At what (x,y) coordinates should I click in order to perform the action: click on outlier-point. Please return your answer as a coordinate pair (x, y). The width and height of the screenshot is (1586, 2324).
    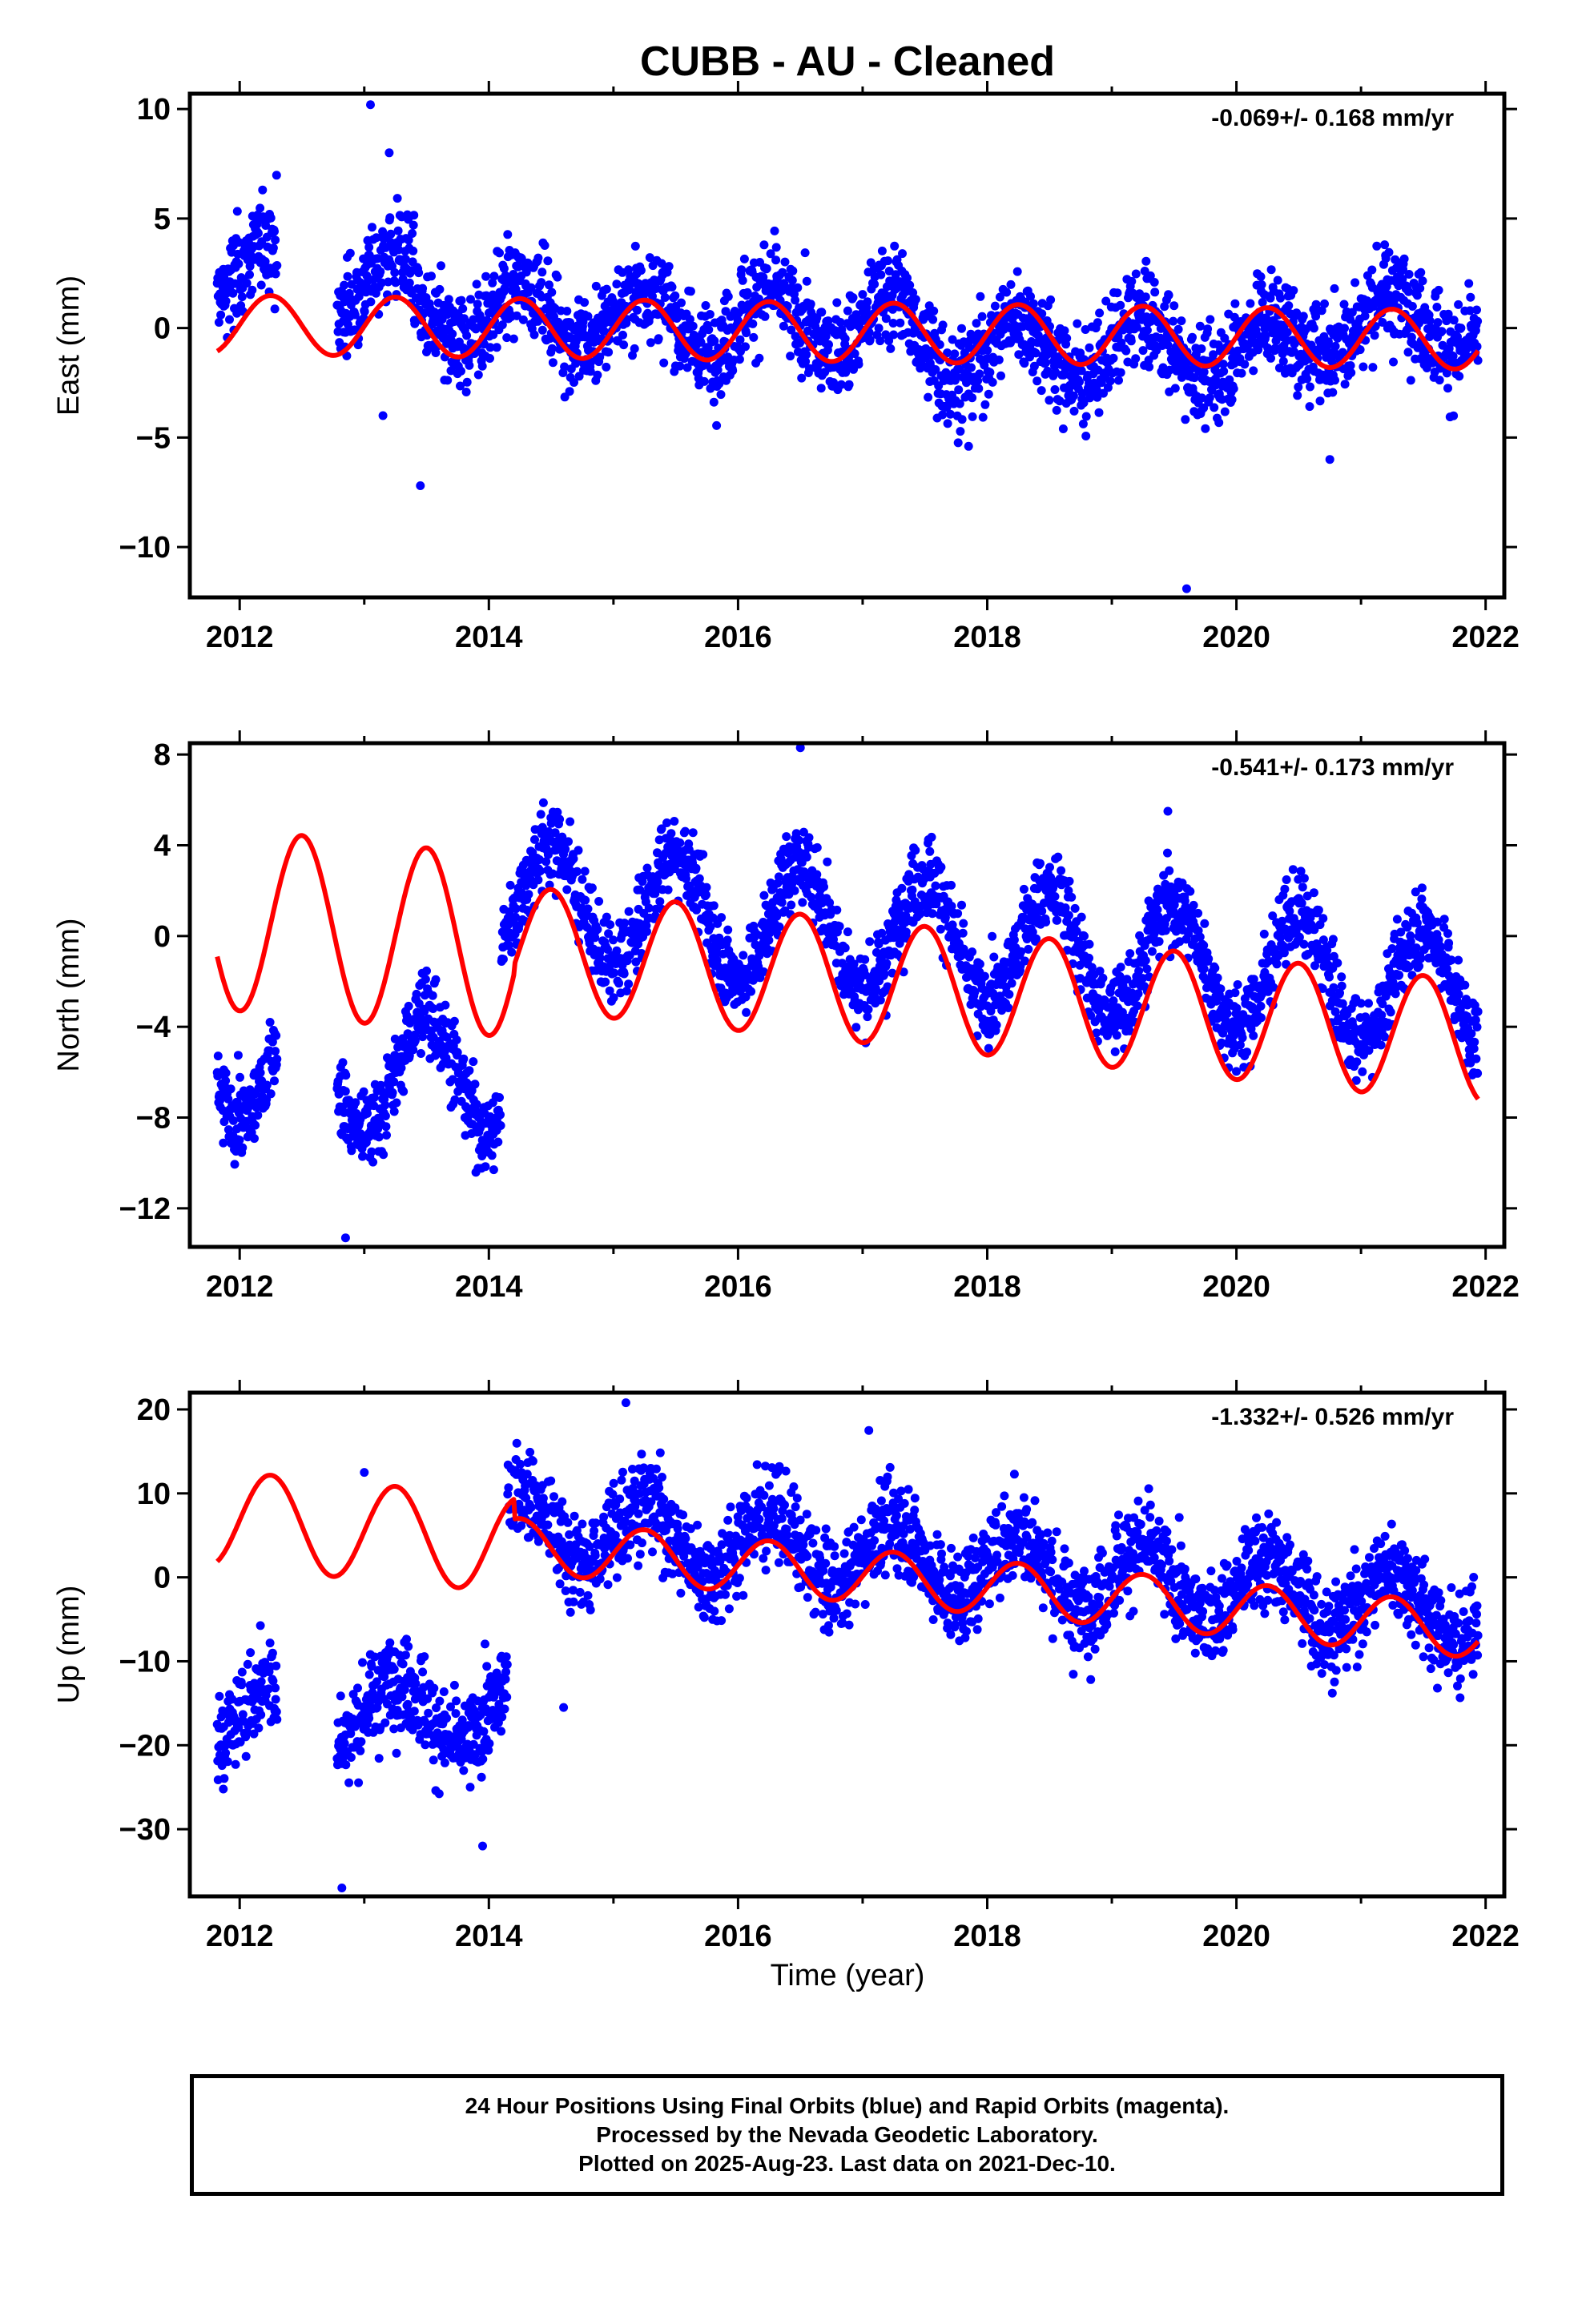
    Looking at the image, I should click on (370, 105).